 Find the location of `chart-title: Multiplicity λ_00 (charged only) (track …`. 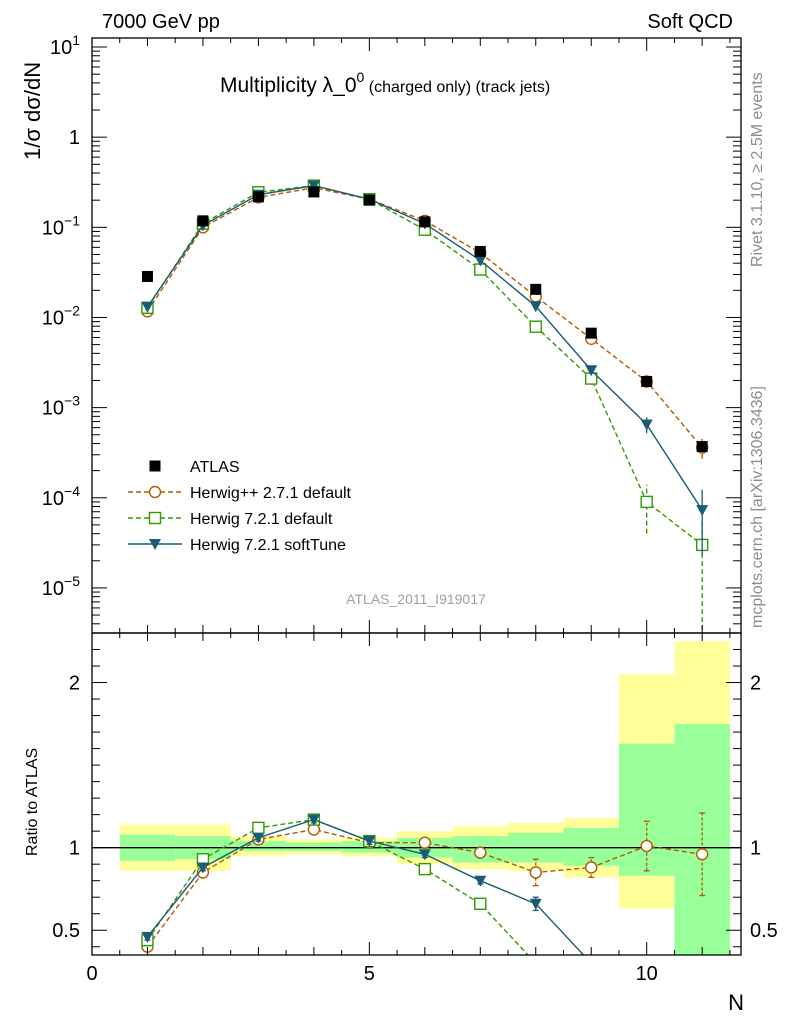

chart-title: Multiplicity λ_00 (charged only) (track … is located at coordinates (385, 83).